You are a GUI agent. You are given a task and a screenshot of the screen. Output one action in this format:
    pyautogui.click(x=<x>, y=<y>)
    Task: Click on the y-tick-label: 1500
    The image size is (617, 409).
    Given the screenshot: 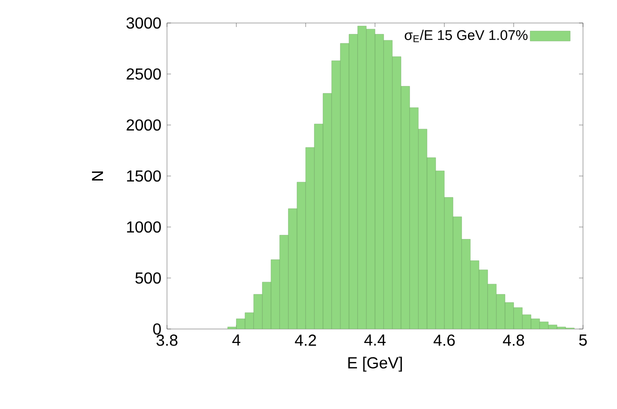 What is the action you would take?
    pyautogui.click(x=144, y=176)
    